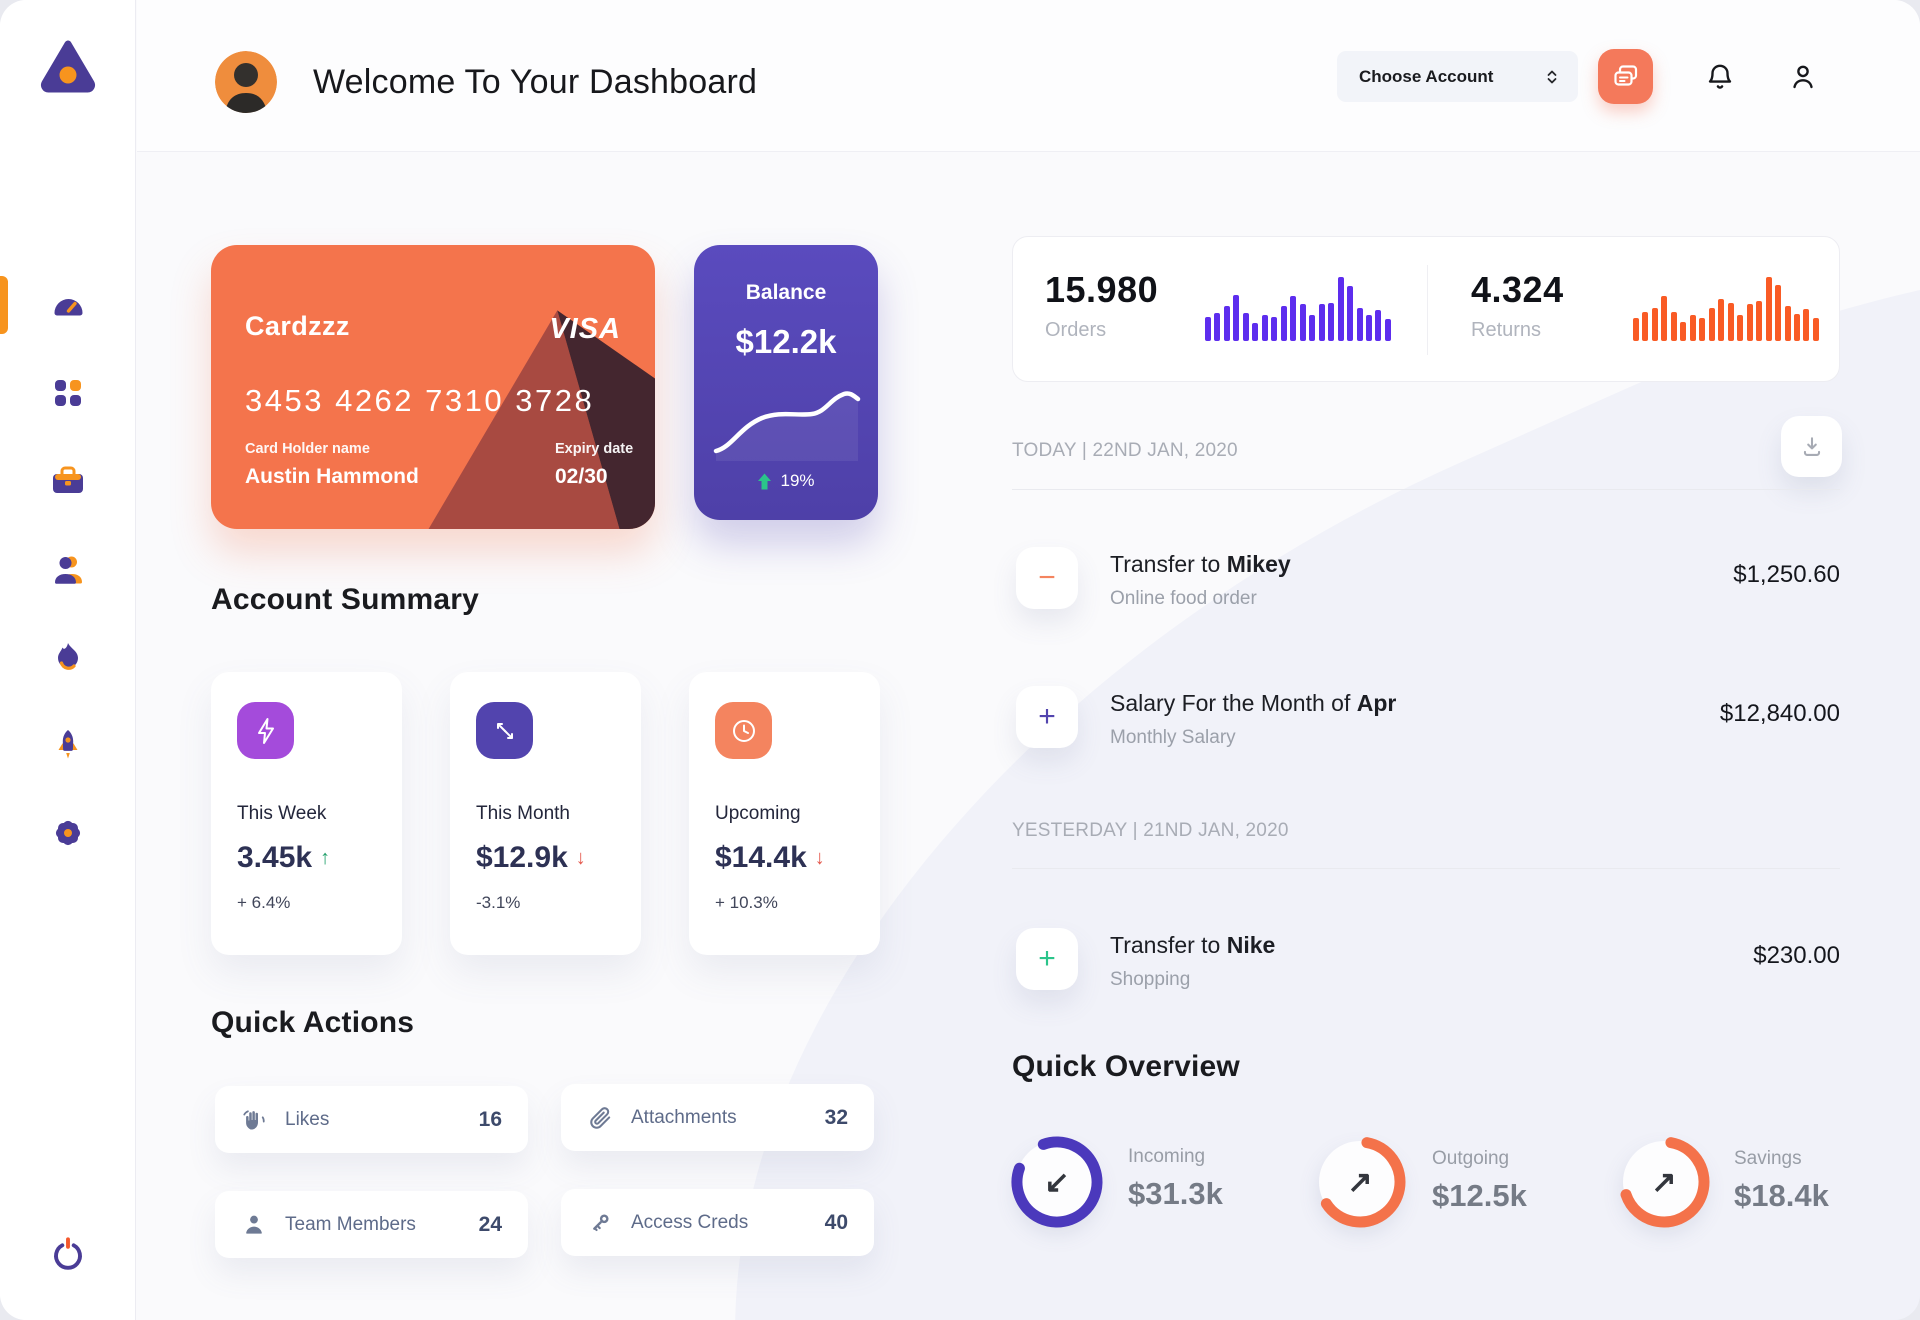 The image size is (1920, 1320). I want to click on gear-icon, so click(68, 833).